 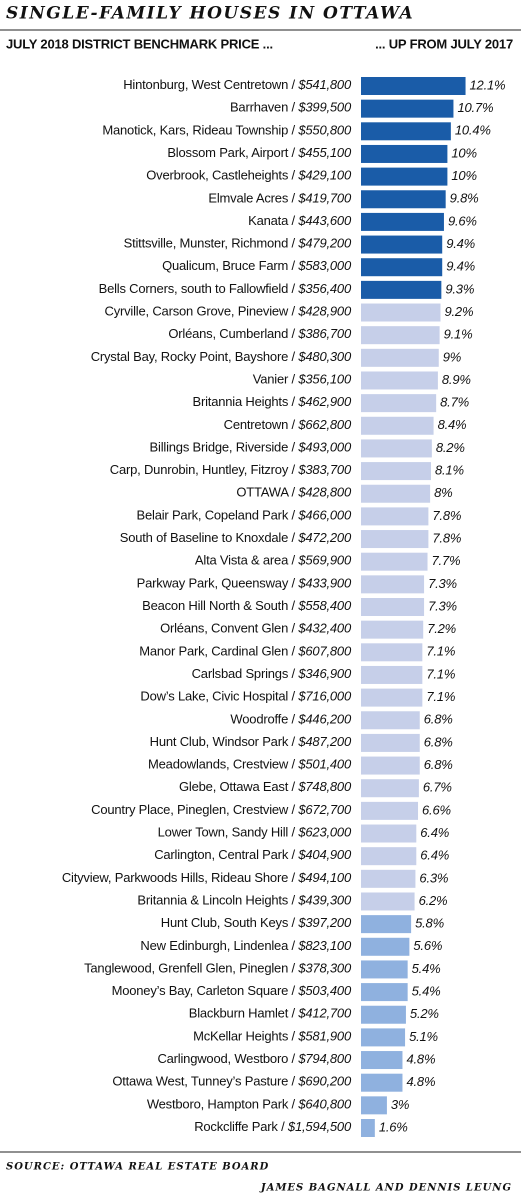 I want to click on credit: JAMES BAGNALL AND DENNIS LEUNG, so click(x=385, y=1188).